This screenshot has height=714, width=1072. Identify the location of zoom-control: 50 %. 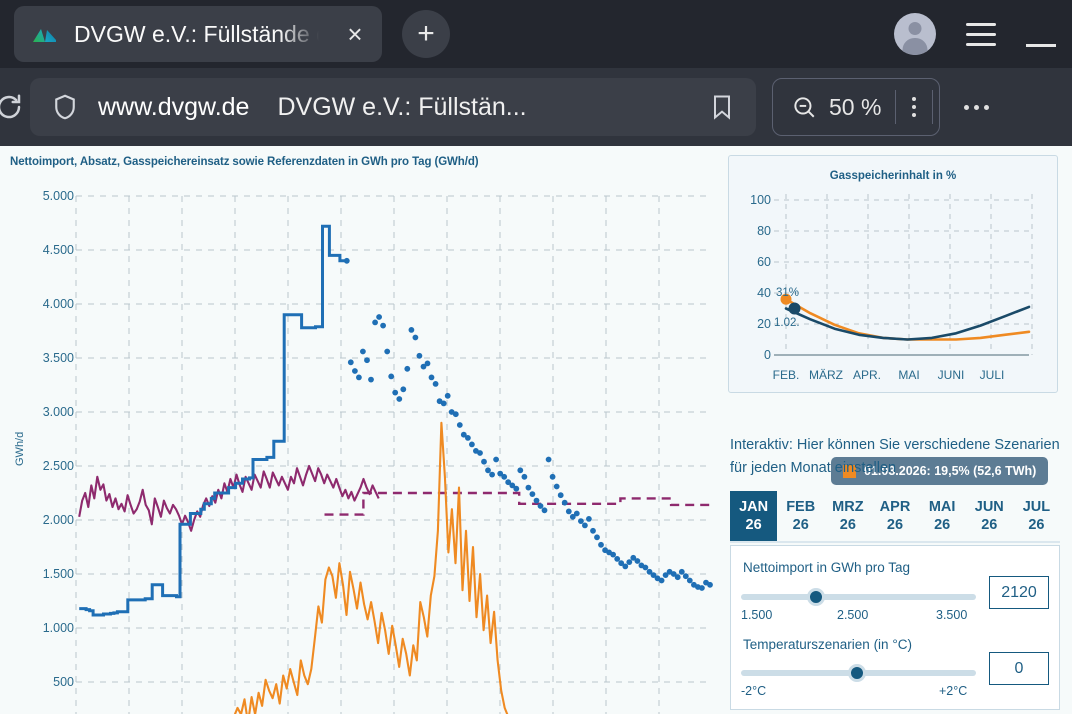
(856, 107).